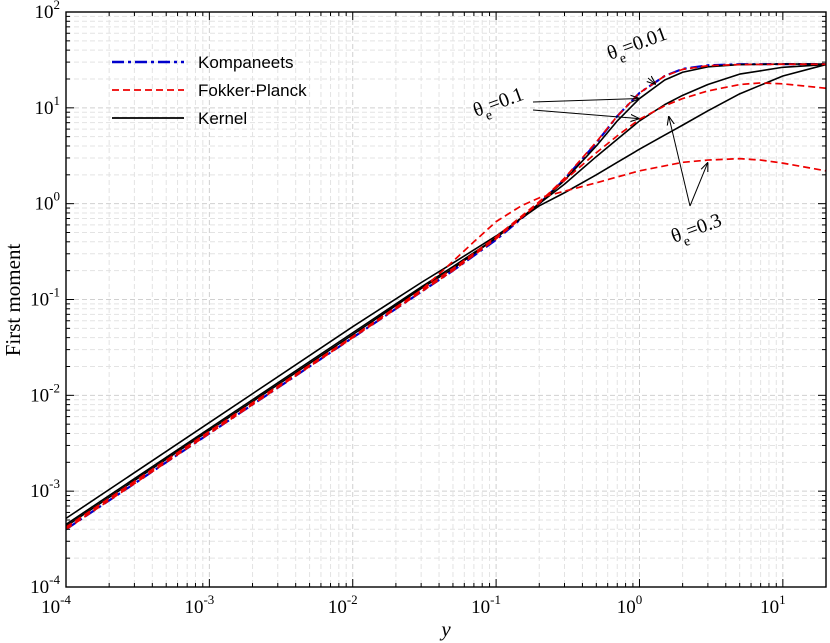 The height and width of the screenshot is (643, 830). Describe the element at coordinates (13, 300) in the screenshot. I see `y-axis-label: First moment` at that location.